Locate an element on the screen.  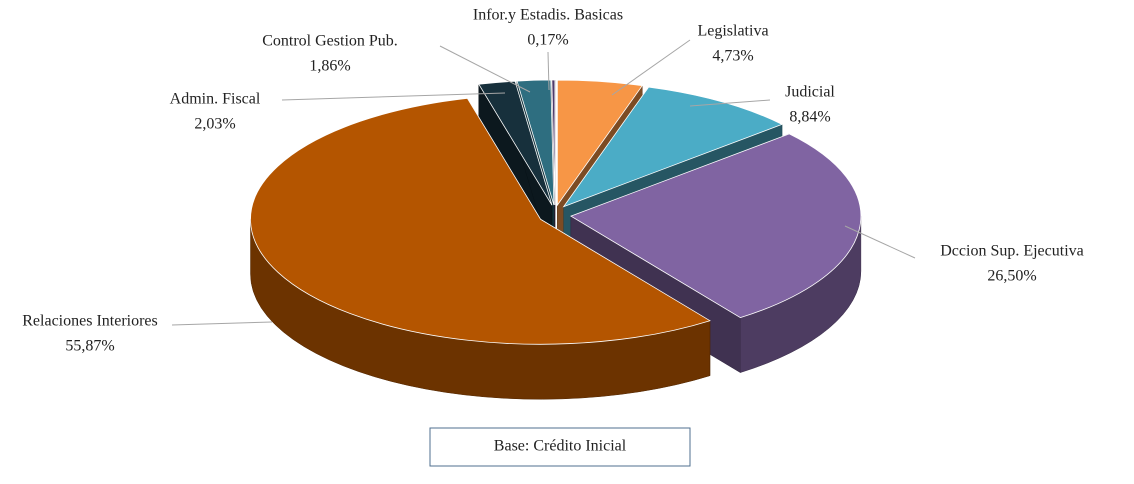
value-label: 26,50% is located at coordinates (1011, 276).